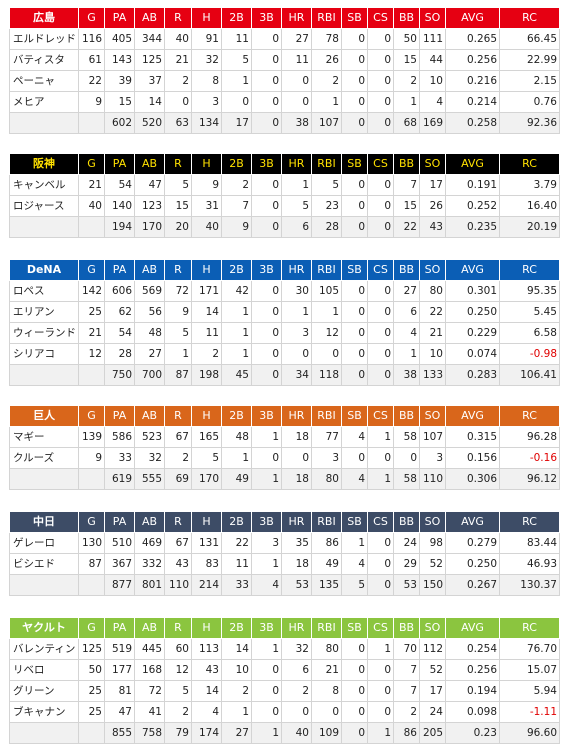  I want to click on player-name: バレンティン, so click(44, 649).